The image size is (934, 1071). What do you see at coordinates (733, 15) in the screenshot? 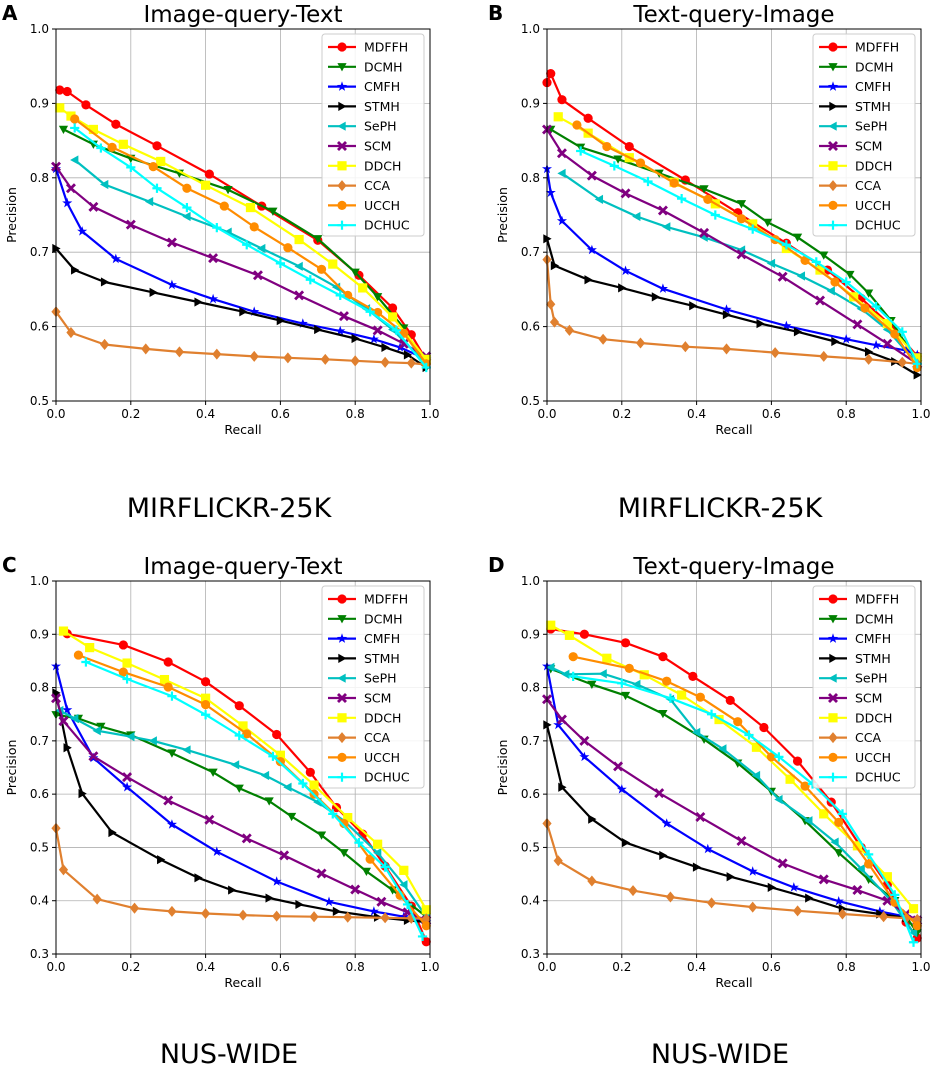
I see `chart-title: Text-query-Image` at bounding box center [733, 15].